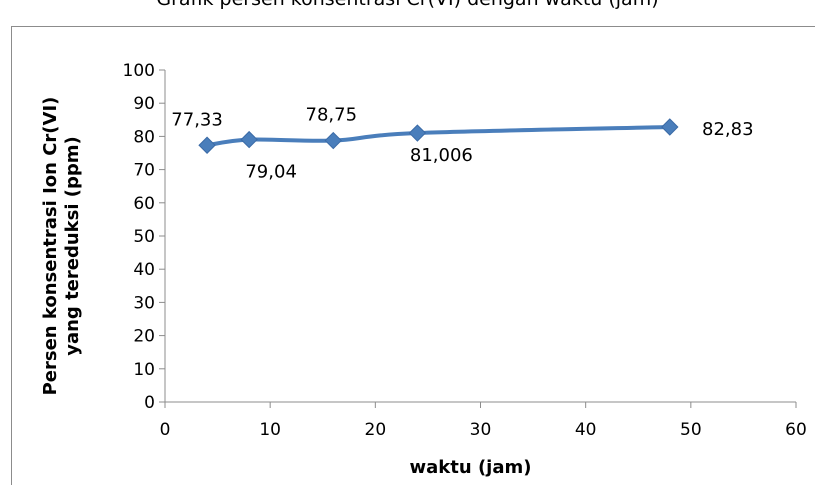 The image size is (815, 485). Describe the element at coordinates (144, 137) in the screenshot. I see `y-tick-label: 80` at that location.